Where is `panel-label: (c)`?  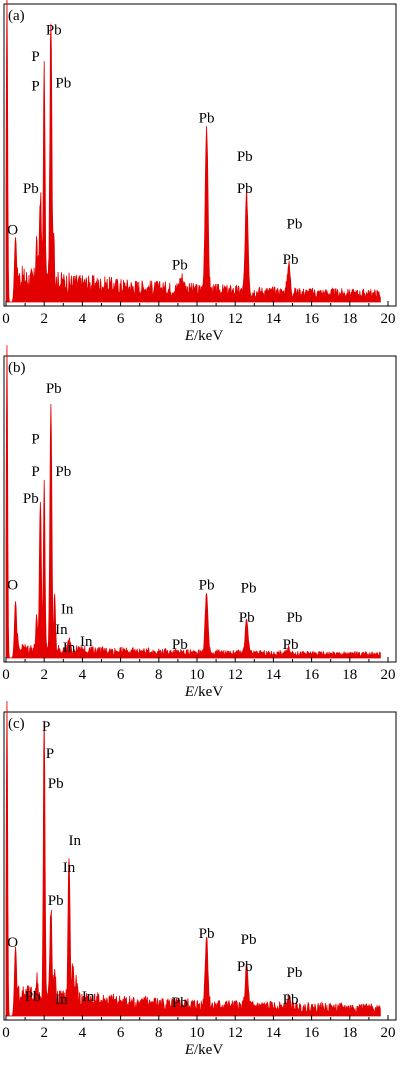 panel-label: (c) is located at coordinates (16, 724).